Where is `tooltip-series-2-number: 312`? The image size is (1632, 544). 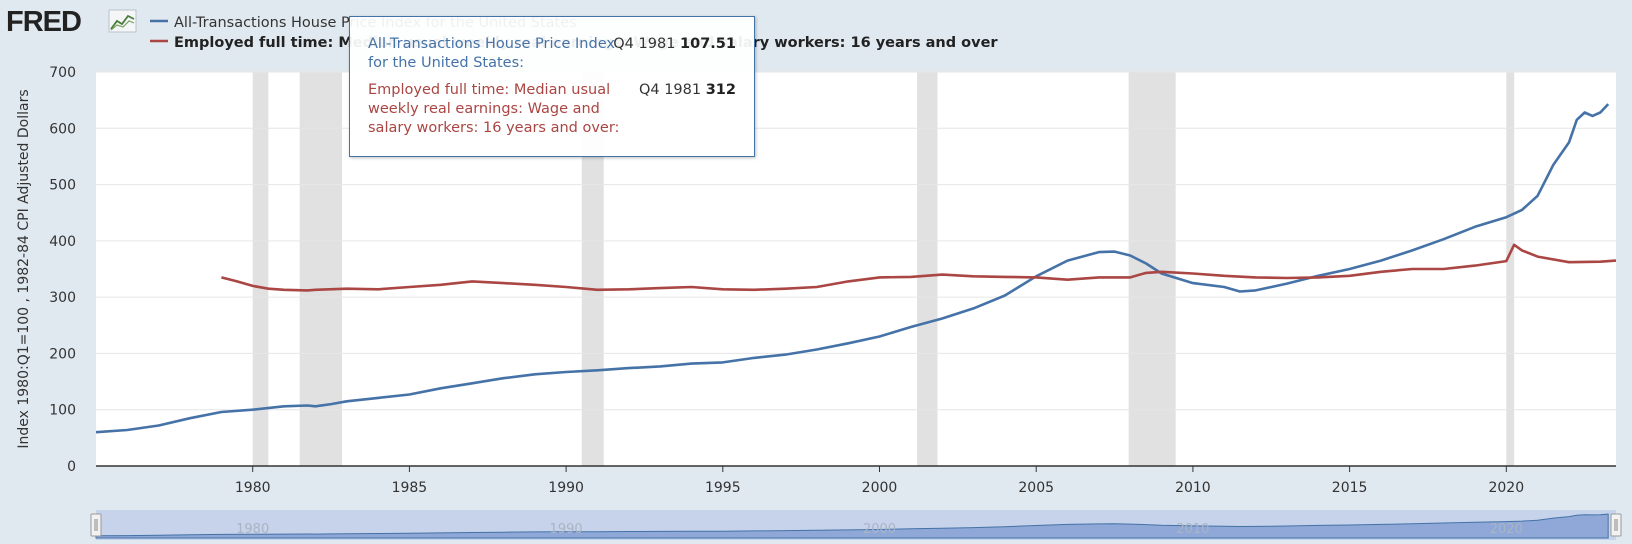 tooltip-series-2-number: 312 is located at coordinates (720, 90).